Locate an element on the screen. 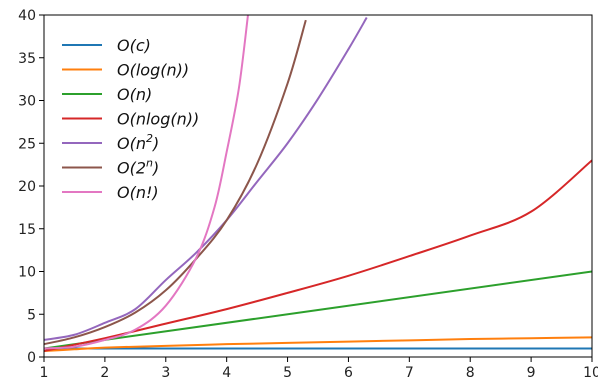  legend-label: O(2n) is located at coordinates (138, 167).